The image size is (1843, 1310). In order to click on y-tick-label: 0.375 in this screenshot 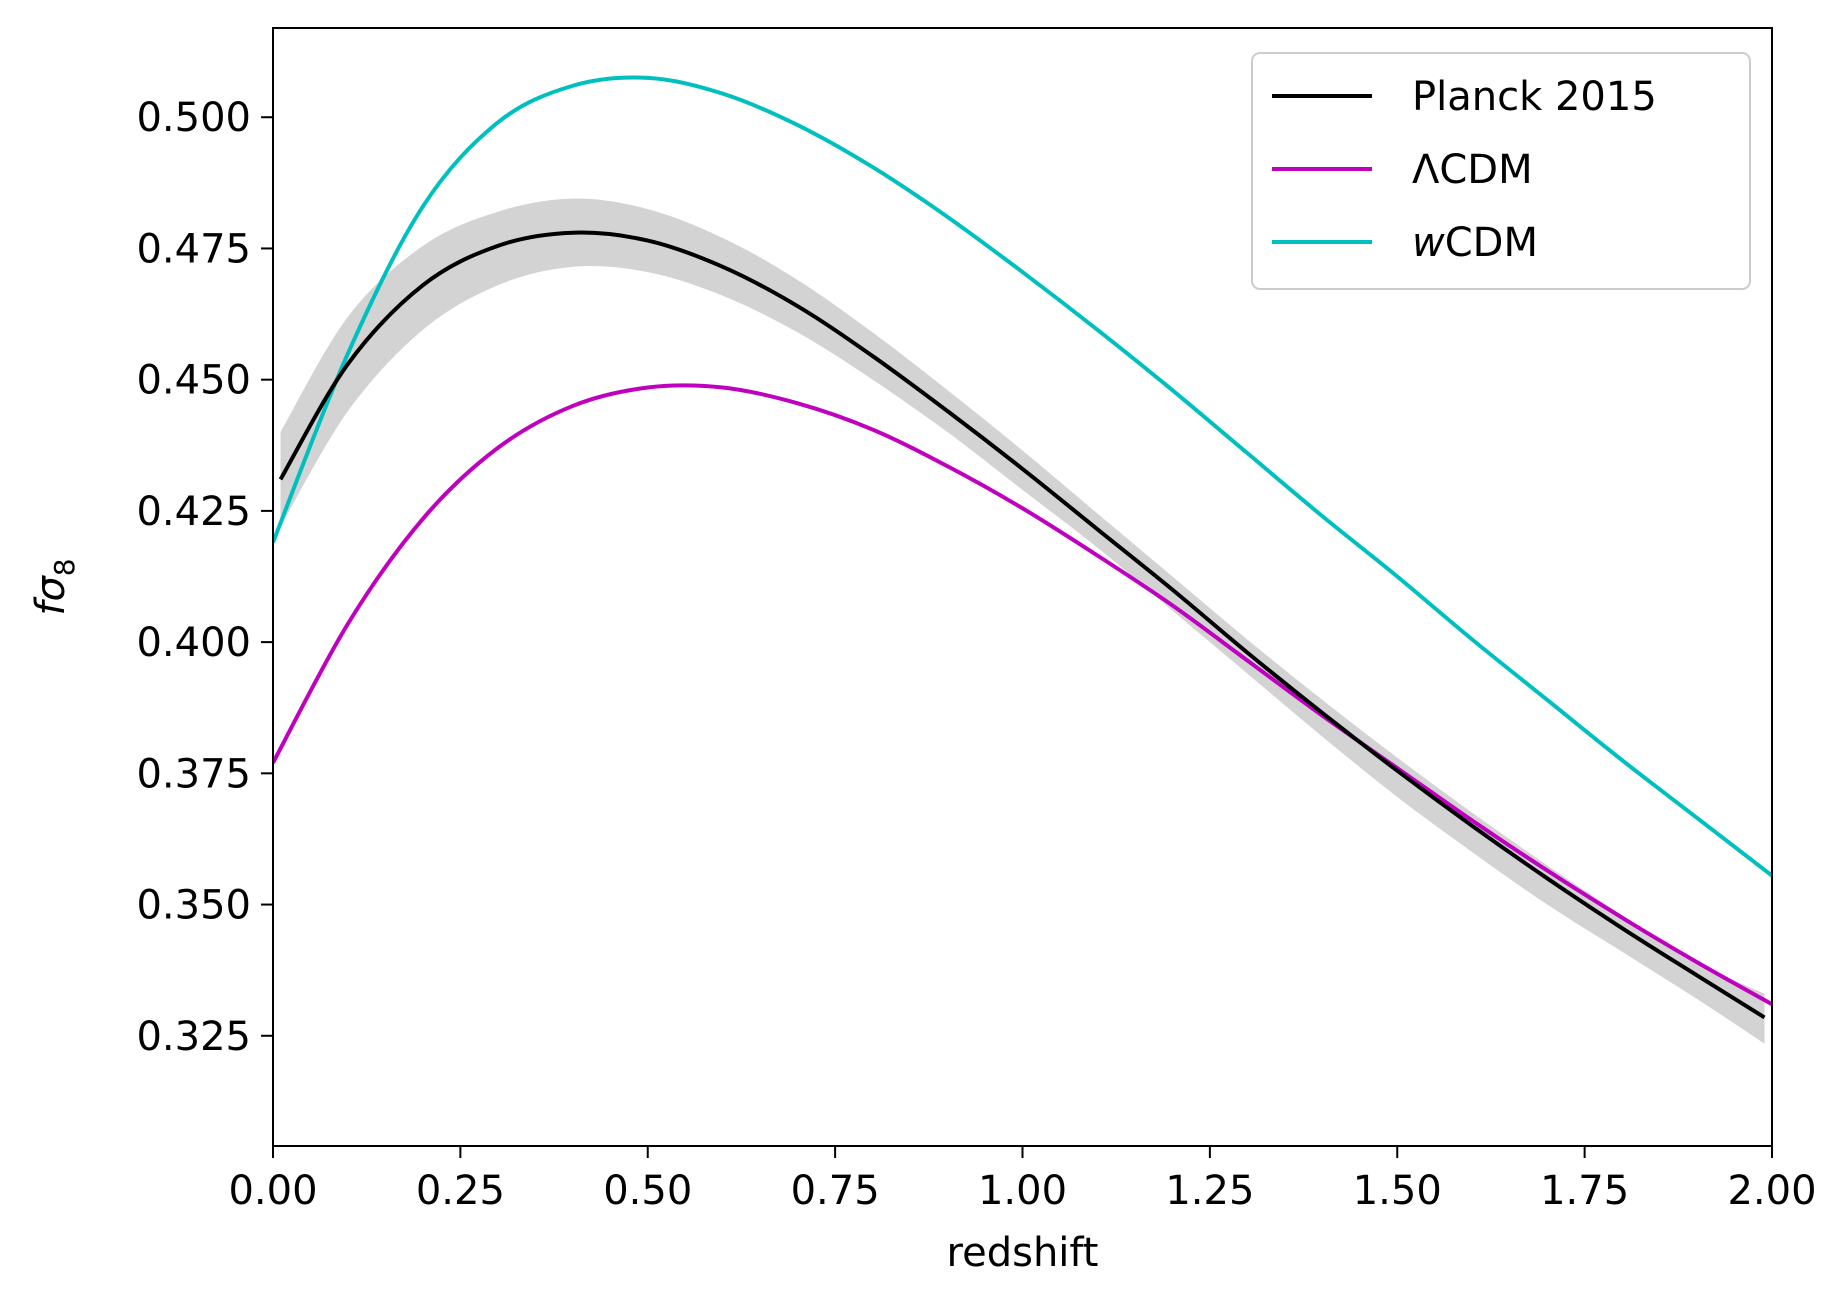, I will do `click(193, 774)`.